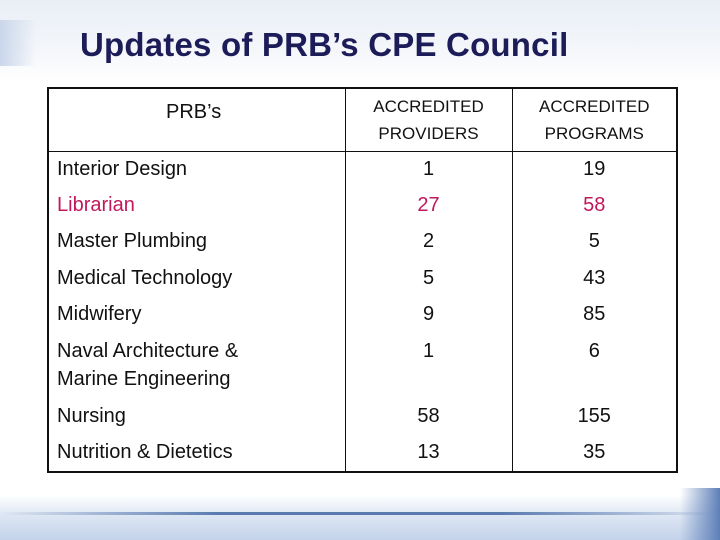 The image size is (720, 540). Describe the element at coordinates (428, 133) in the screenshot. I see `header-providers-line2: PROVIDERS` at that location.